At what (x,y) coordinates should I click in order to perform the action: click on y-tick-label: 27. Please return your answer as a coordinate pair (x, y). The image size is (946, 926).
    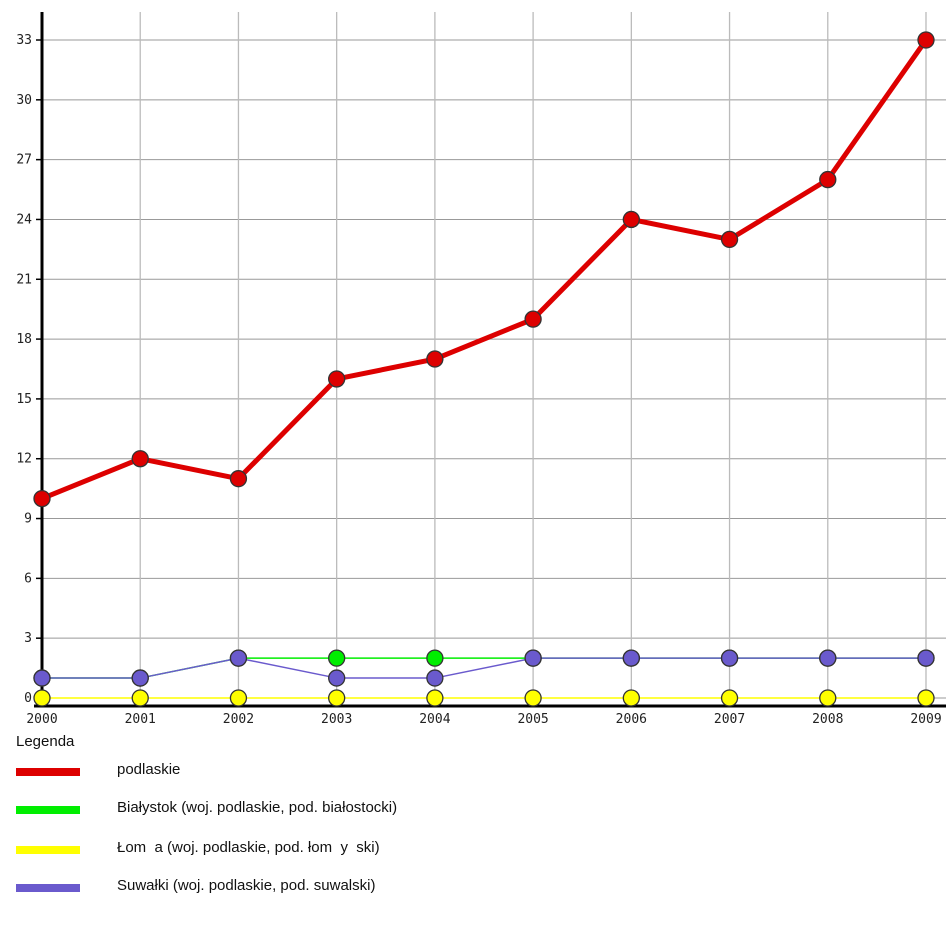
    Looking at the image, I should click on (24, 160).